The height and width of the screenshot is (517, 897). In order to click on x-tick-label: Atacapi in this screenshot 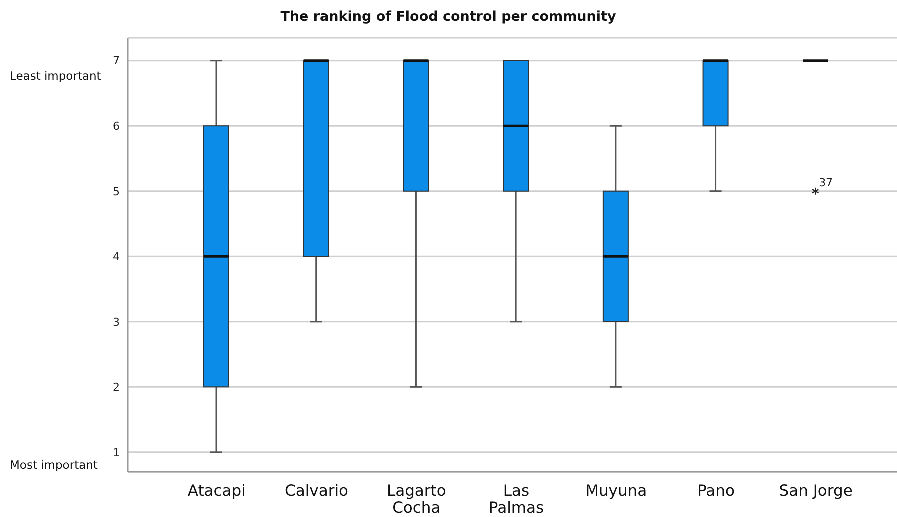, I will do `click(217, 491)`.